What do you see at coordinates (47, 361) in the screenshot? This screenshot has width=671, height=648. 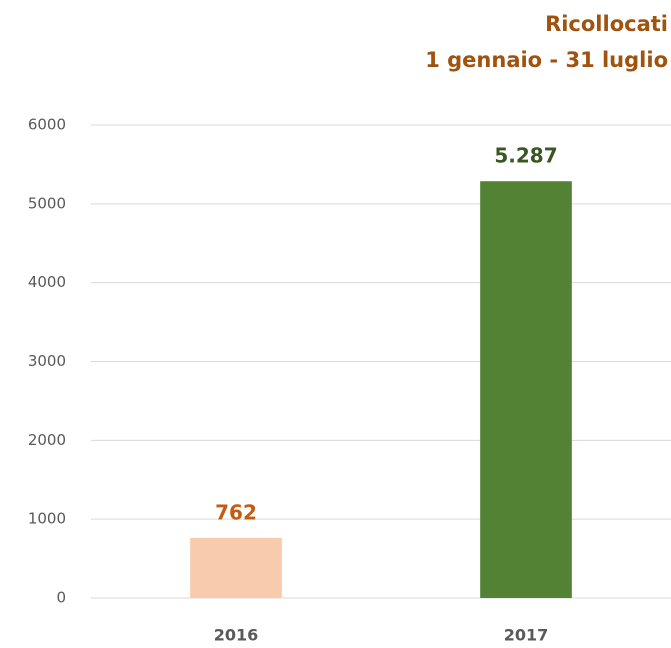 I see `y-tick-label: 3000` at bounding box center [47, 361].